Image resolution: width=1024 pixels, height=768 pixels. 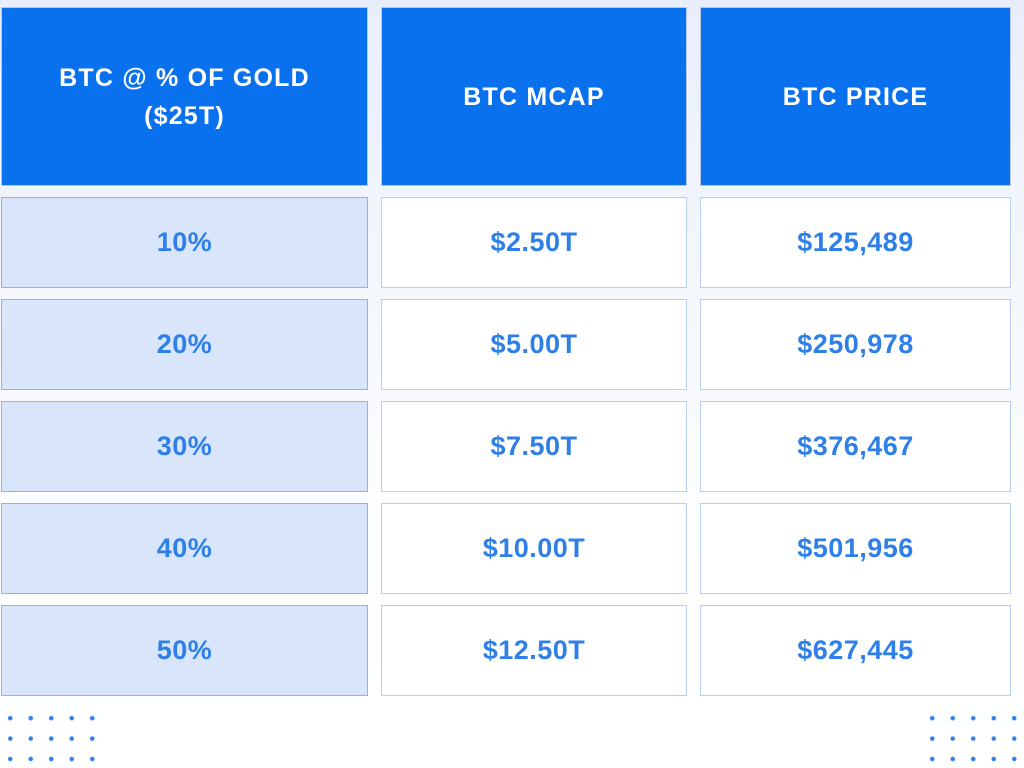 I want to click on table-cell-price-row1: $125,489, so click(x=855, y=242).